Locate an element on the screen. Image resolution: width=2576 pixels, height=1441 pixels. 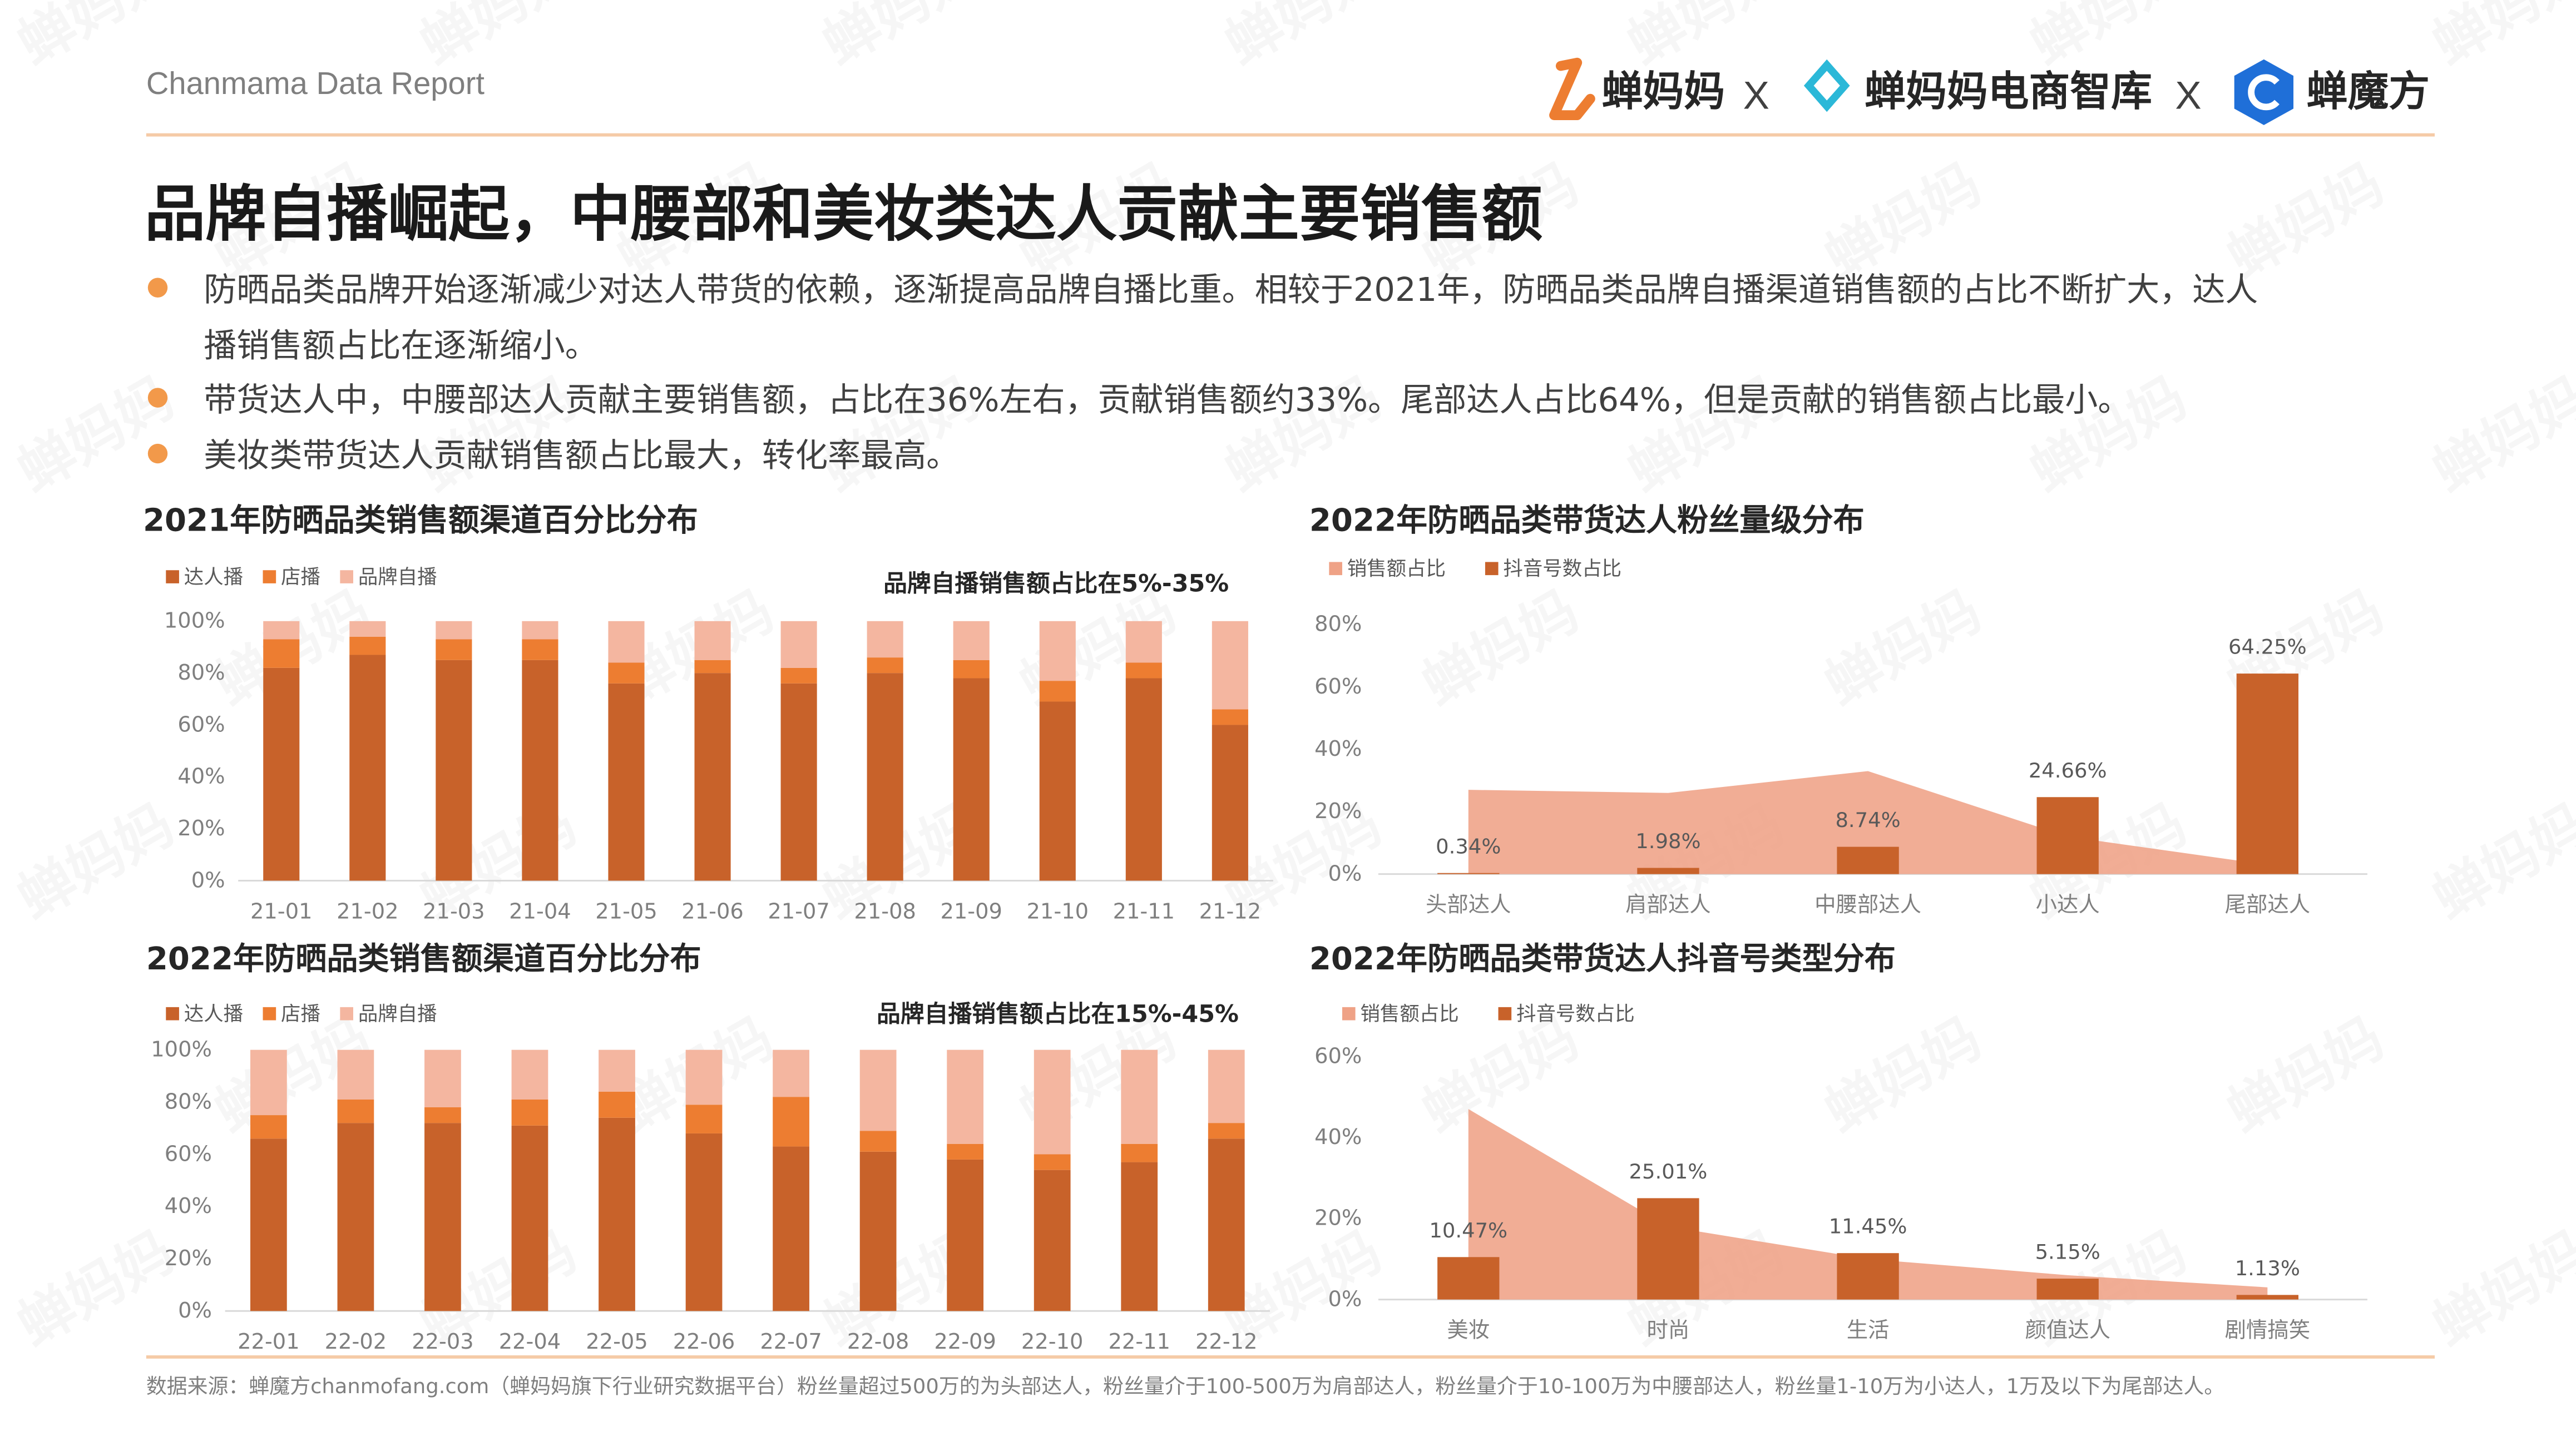
data-label: 1.98% is located at coordinates (1667, 841).